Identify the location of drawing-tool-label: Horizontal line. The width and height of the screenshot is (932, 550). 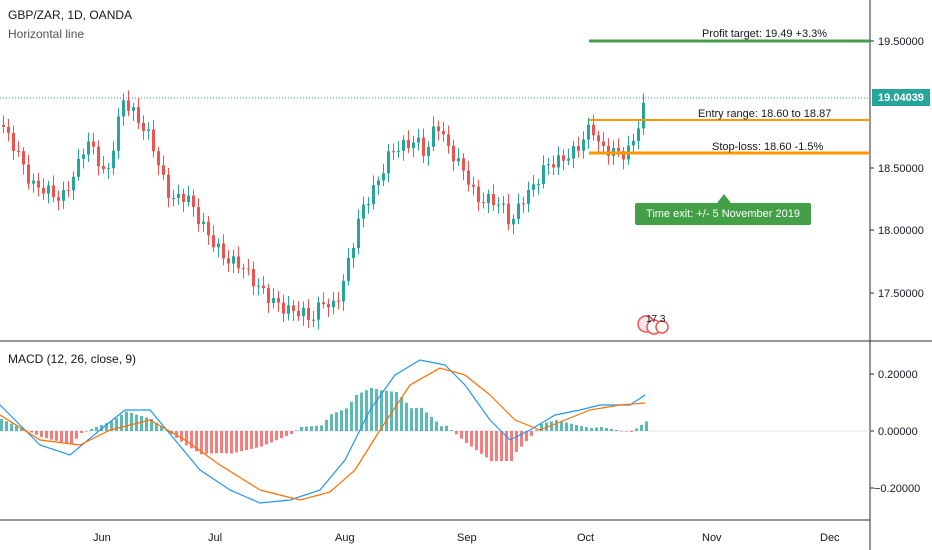
(46, 34).